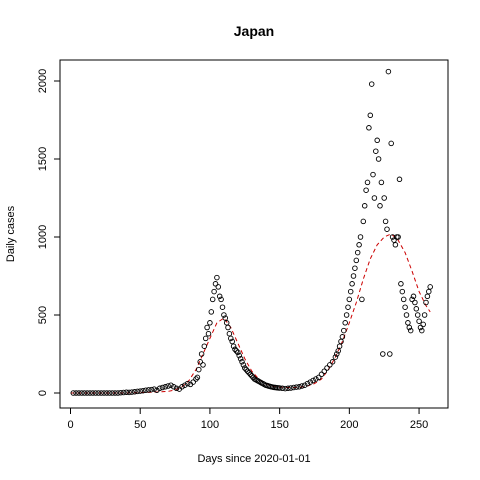  Describe the element at coordinates (43, 315) in the screenshot. I see `y-tick-label: 500` at that location.